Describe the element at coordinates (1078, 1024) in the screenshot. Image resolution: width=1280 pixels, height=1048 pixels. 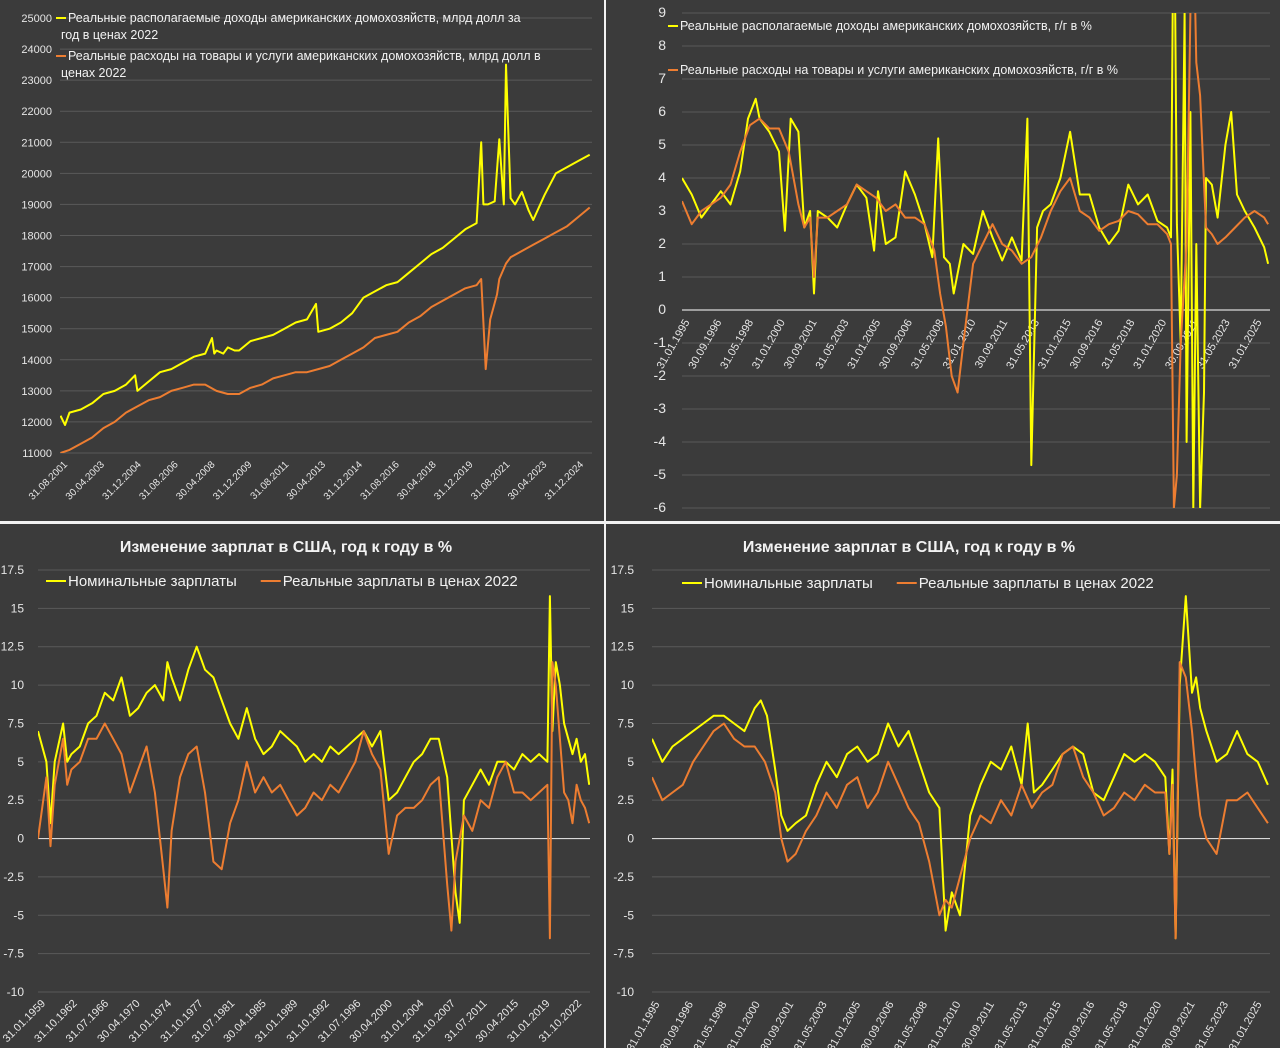
I see `x-tick-label: 30.09.2016` at that location.